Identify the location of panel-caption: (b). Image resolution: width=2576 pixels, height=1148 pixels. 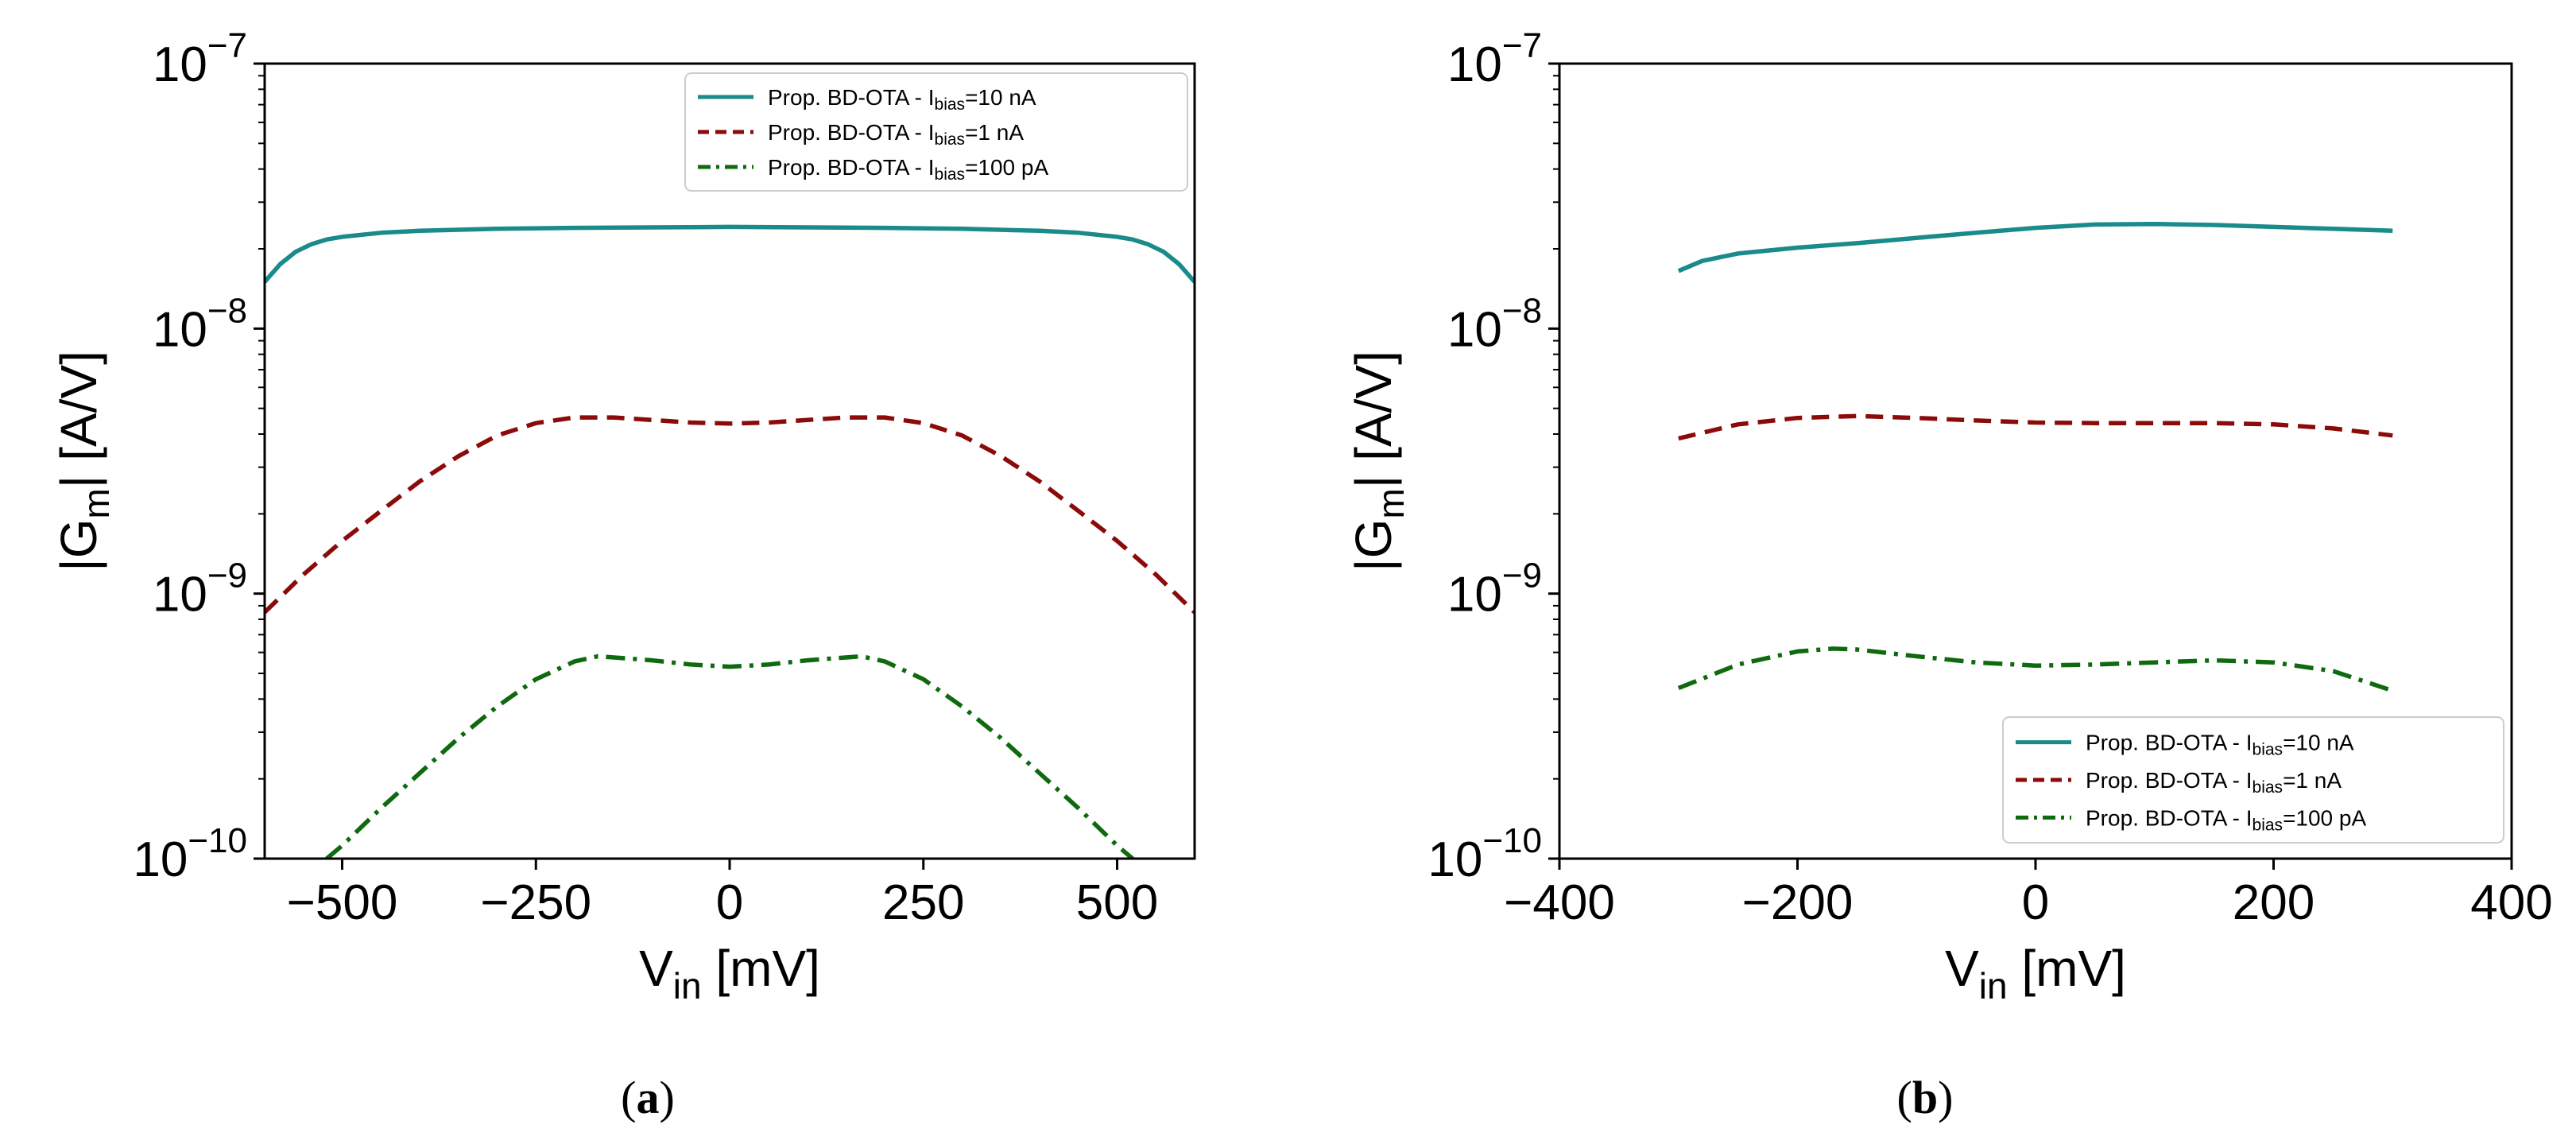
(1925, 1097).